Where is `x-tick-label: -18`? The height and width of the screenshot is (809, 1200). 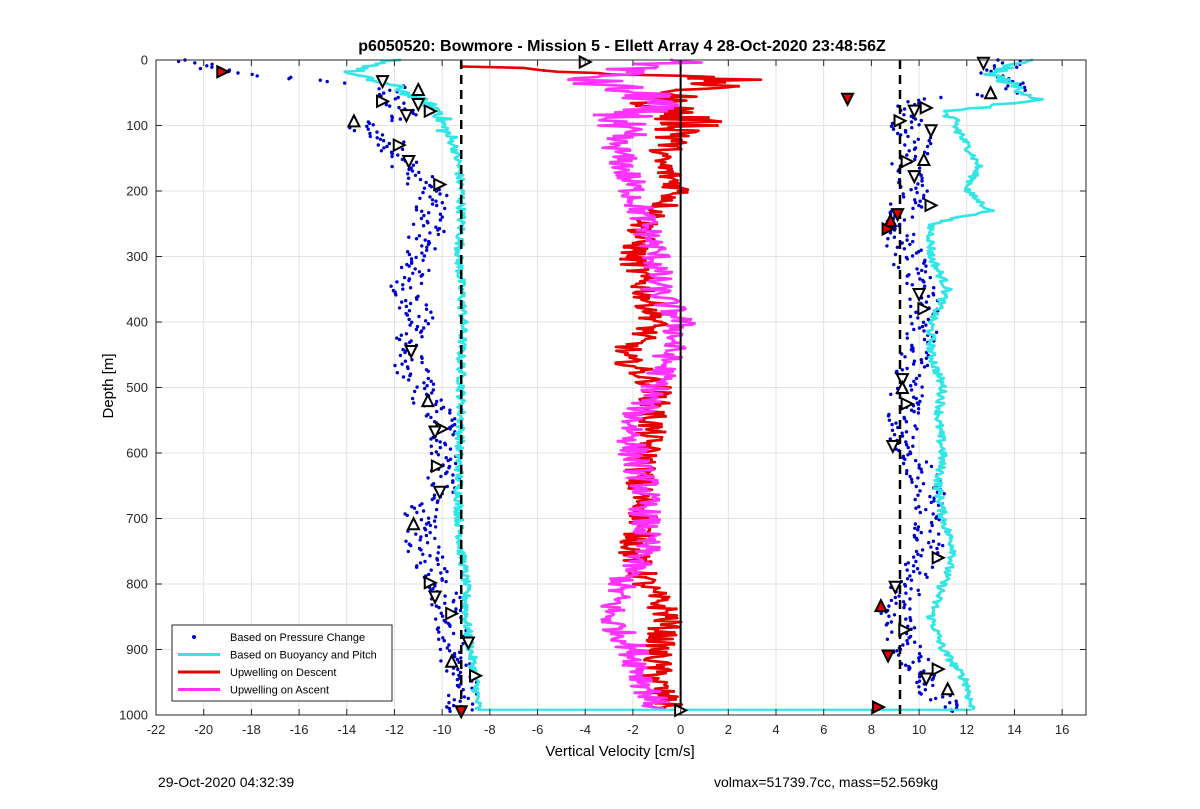
x-tick-label: -18 is located at coordinates (251, 729).